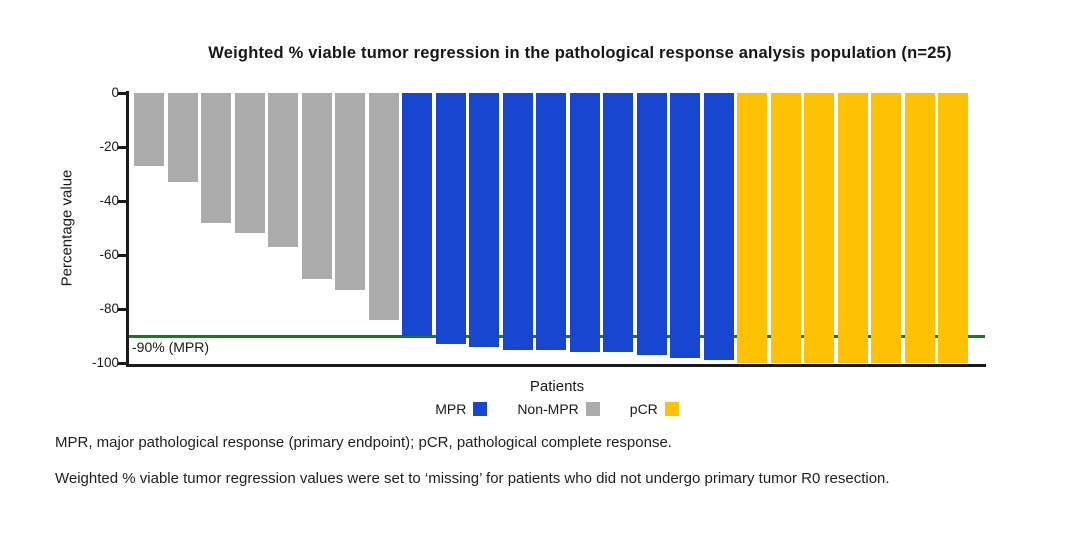  What do you see at coordinates (557, 386) in the screenshot?
I see `x-axis-title: Patients` at bounding box center [557, 386].